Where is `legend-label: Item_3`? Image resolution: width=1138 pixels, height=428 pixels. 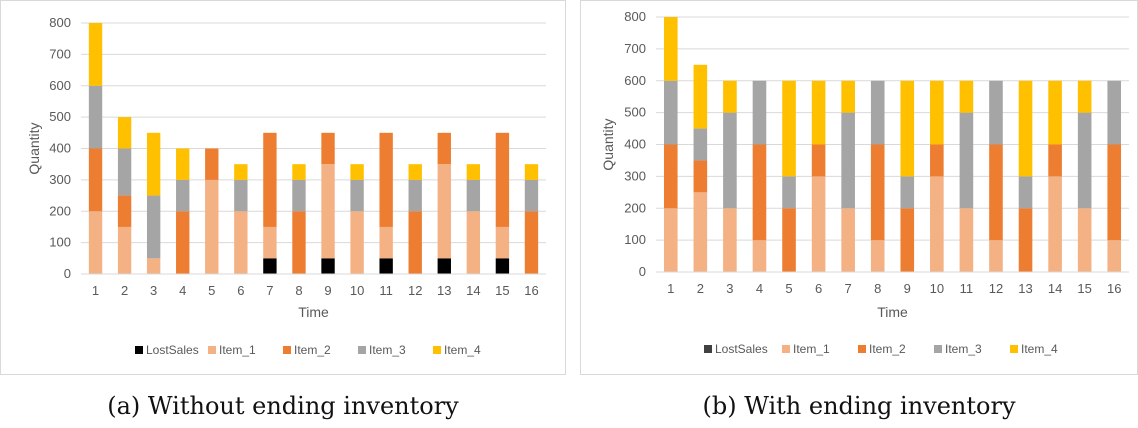 legend-label: Item_3 is located at coordinates (963, 349).